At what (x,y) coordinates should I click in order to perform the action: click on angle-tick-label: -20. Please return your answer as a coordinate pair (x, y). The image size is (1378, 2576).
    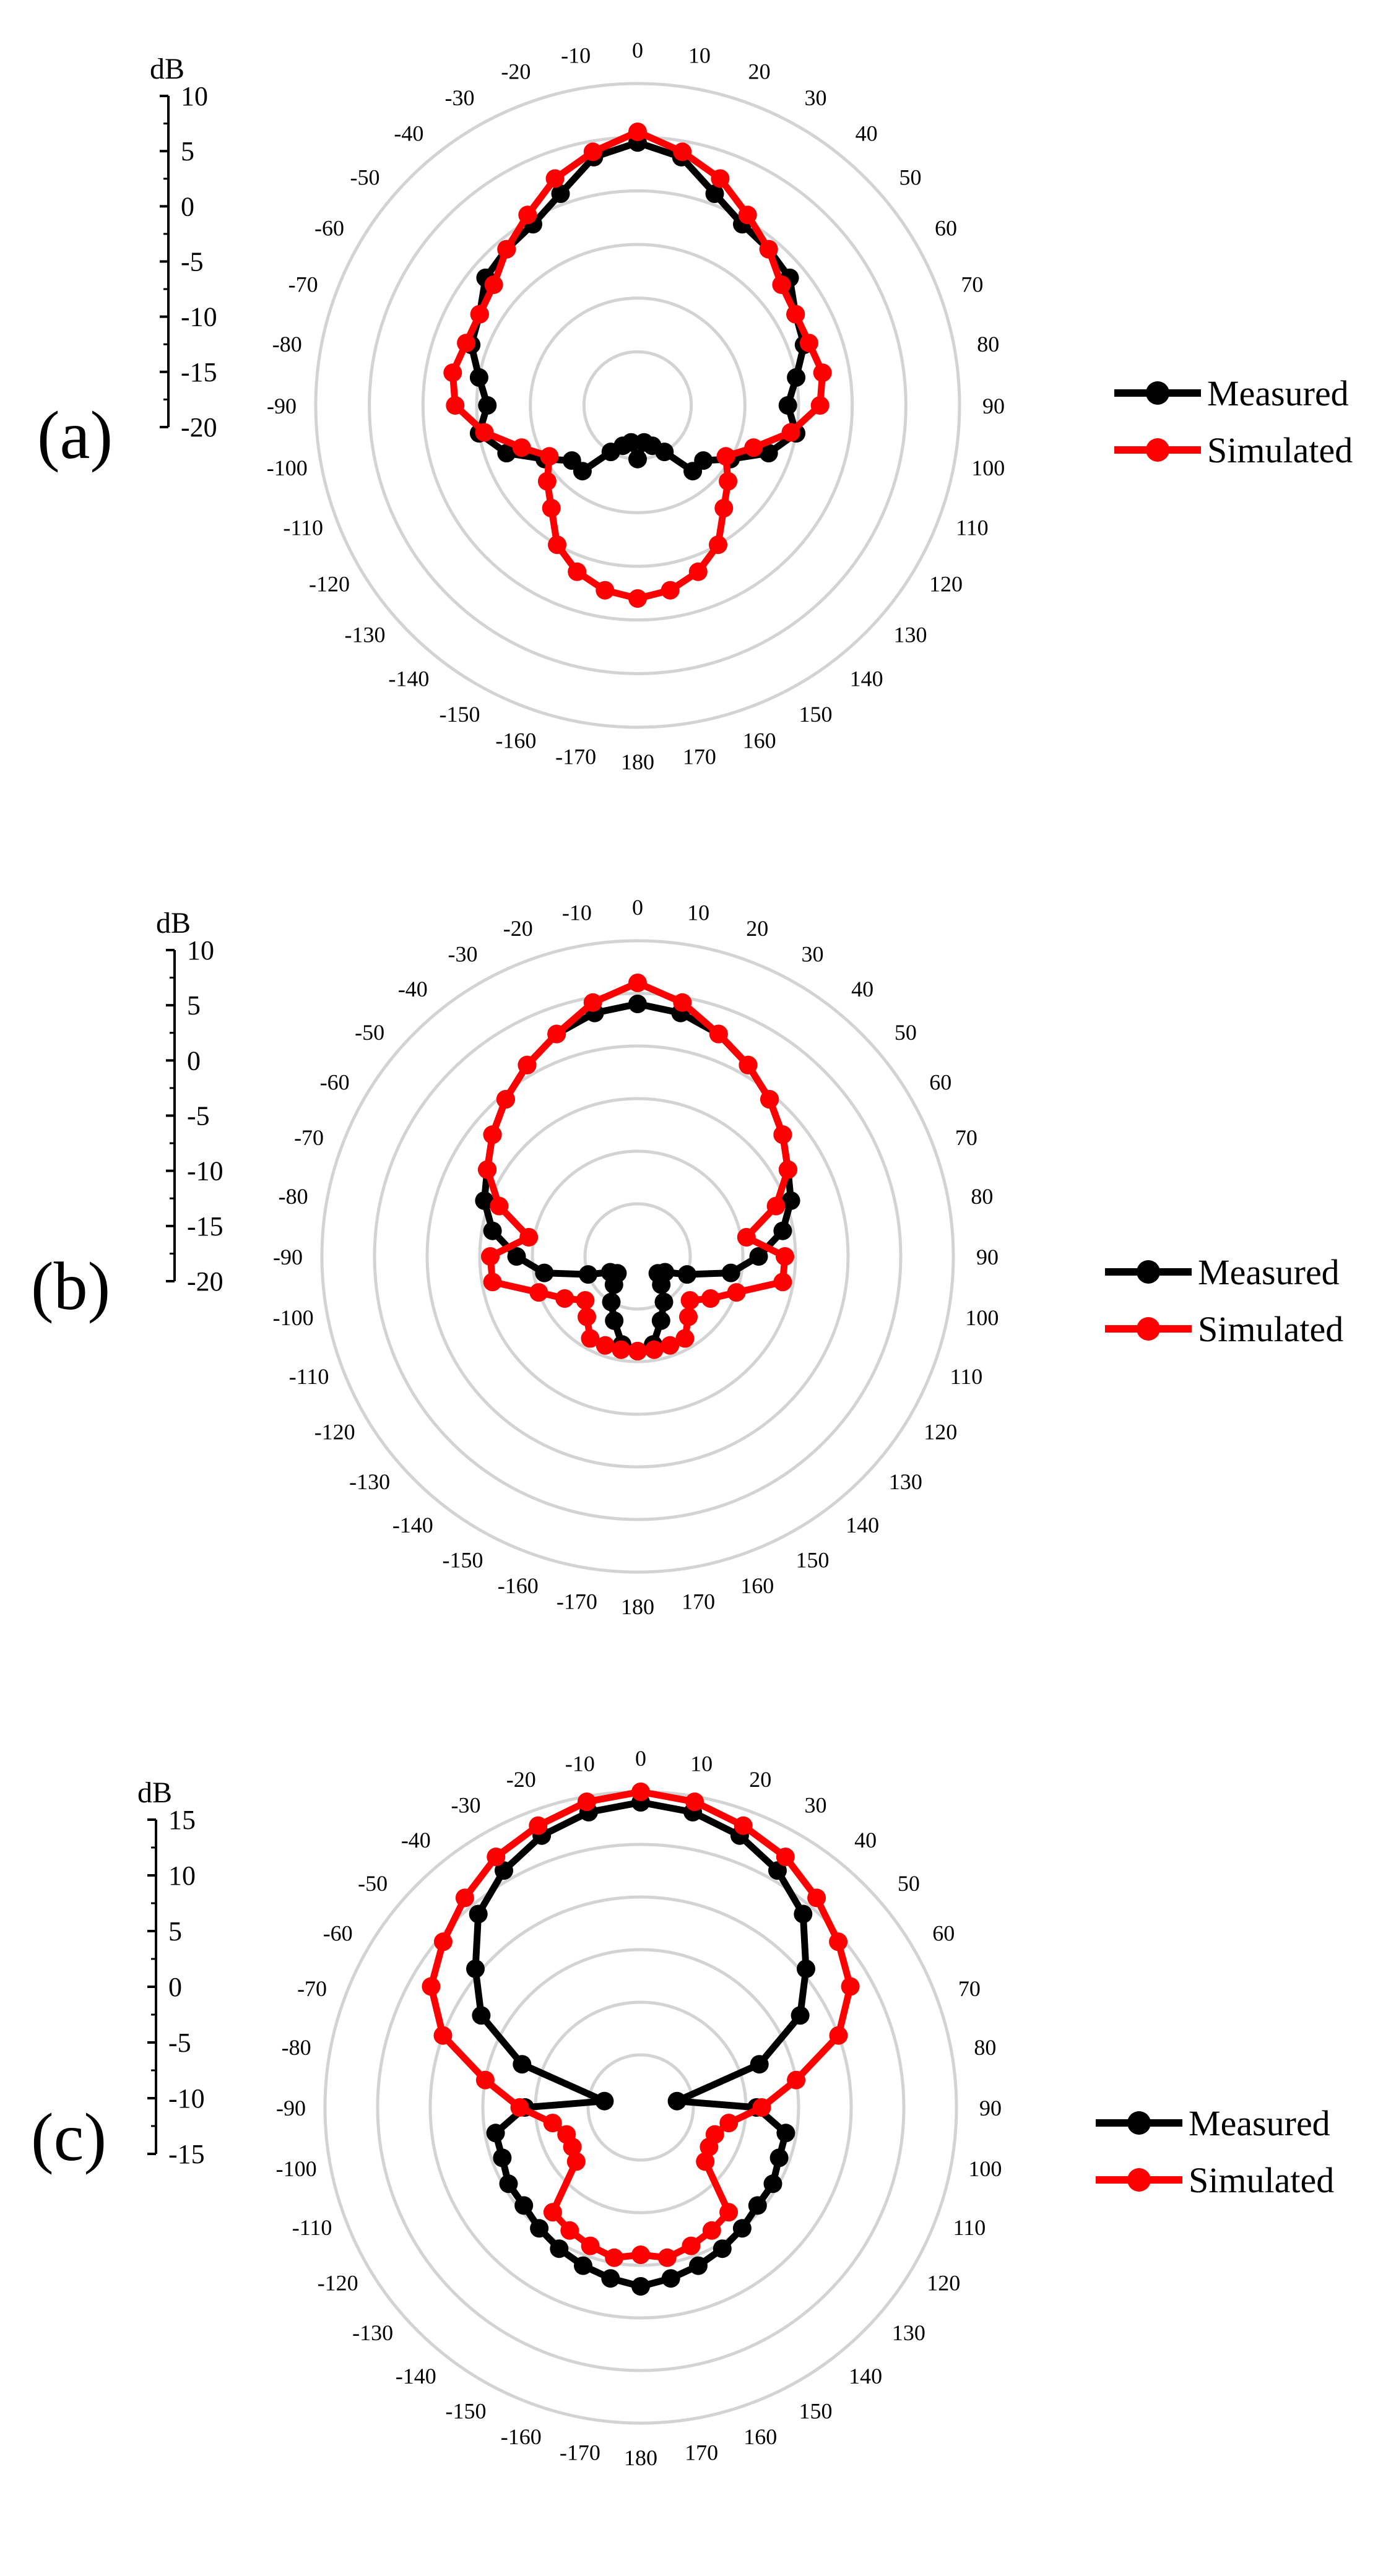
    Looking at the image, I should click on (516, 71).